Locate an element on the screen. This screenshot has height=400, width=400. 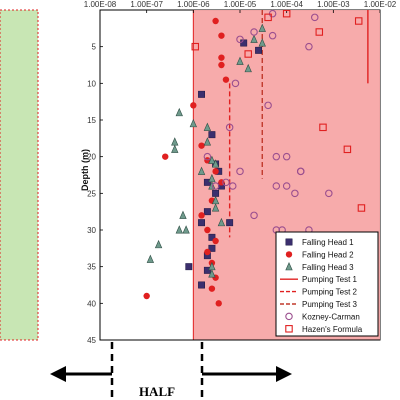
x-tick-label: 1.00E-04 is located at coordinates (286, 4).